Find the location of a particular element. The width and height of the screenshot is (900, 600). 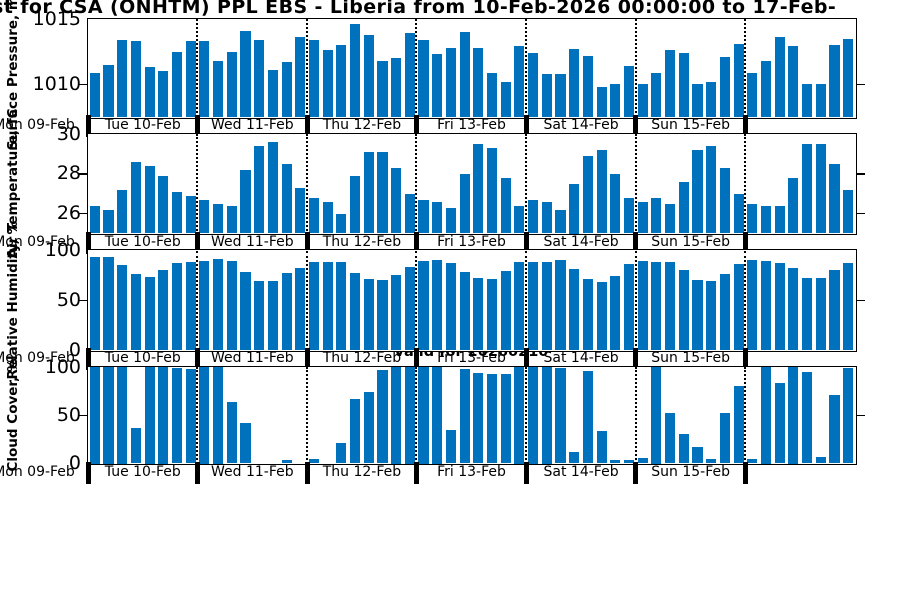

humidity-ytick-label: 0 is located at coordinates (74, 349).